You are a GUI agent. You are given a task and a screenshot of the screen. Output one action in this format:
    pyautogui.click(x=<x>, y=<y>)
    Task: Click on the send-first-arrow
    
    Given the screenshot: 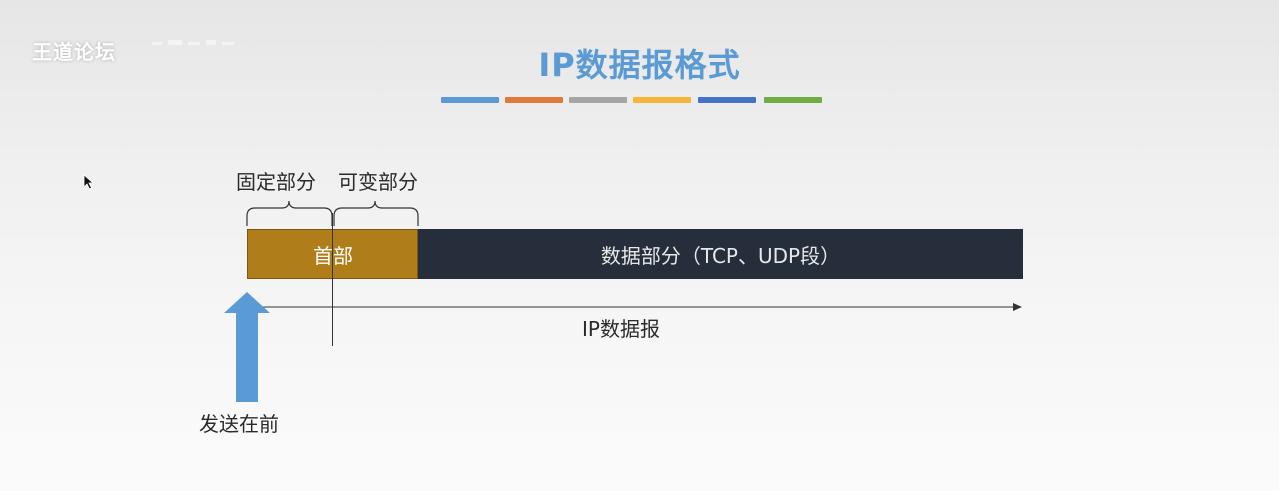 What is the action you would take?
    pyautogui.click(x=247, y=347)
    